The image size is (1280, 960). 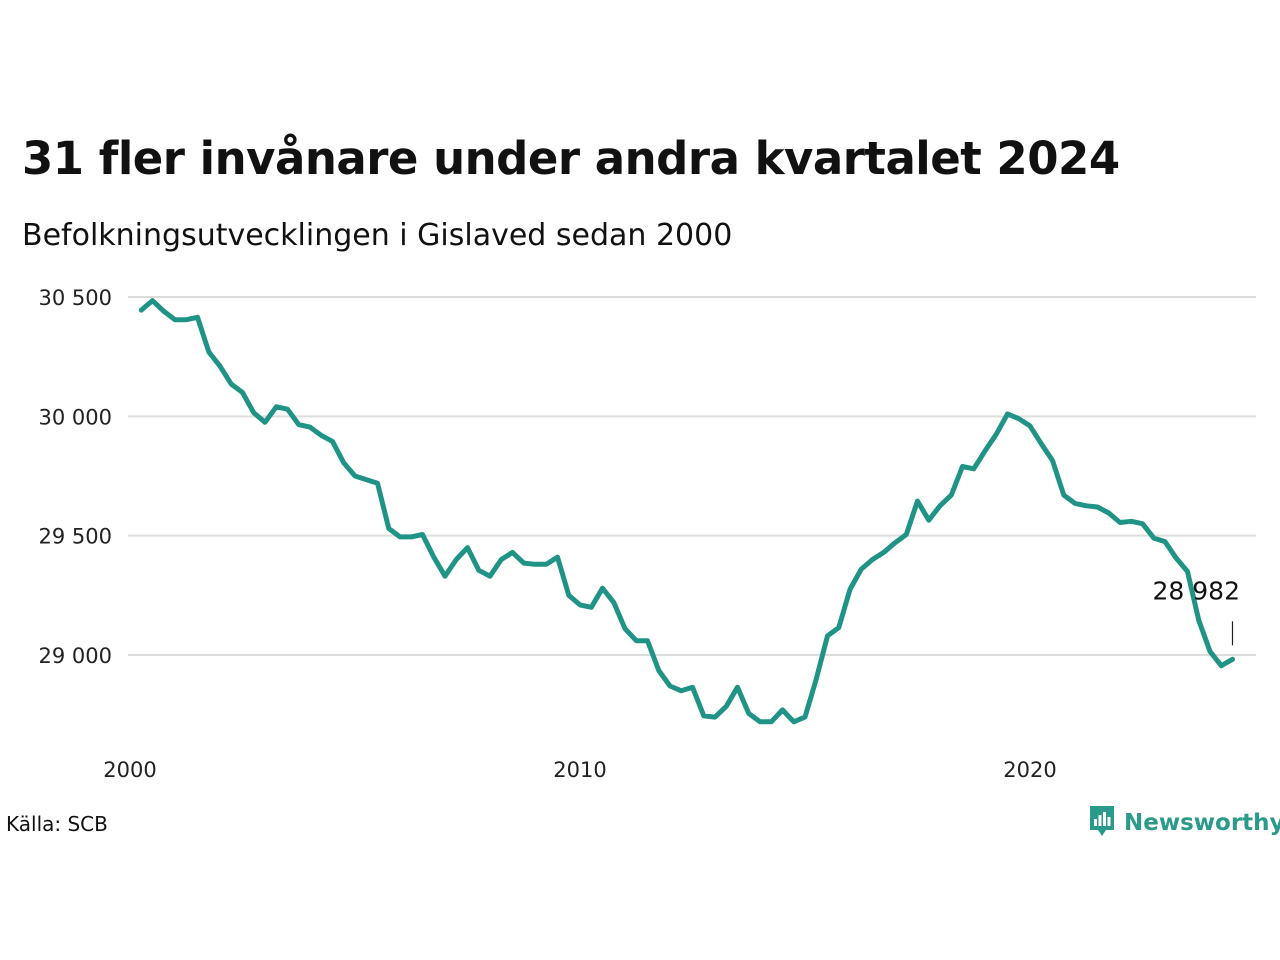 What do you see at coordinates (75, 417) in the screenshot?
I see `y-tick-label: 30 000` at bounding box center [75, 417].